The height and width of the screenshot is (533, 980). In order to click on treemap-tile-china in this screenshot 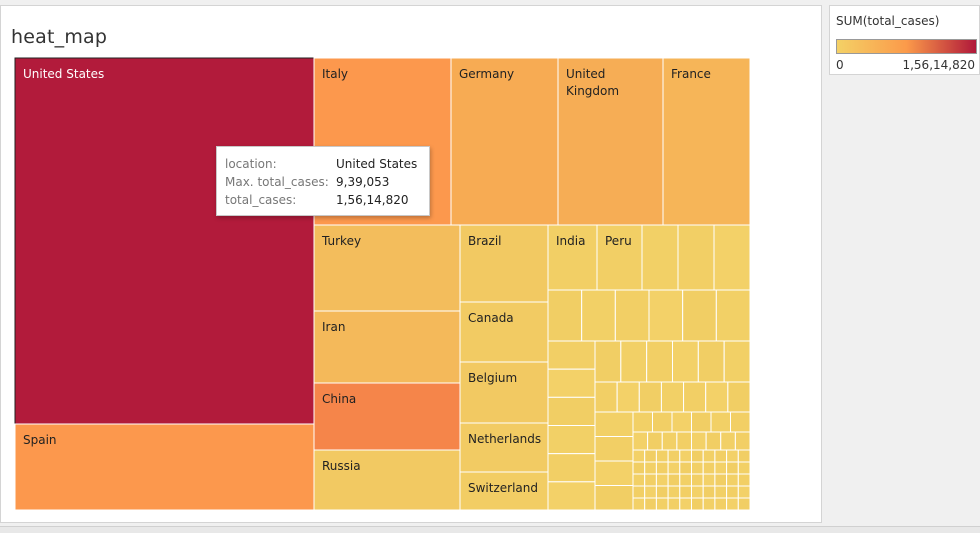, I will do `click(387, 416)`.